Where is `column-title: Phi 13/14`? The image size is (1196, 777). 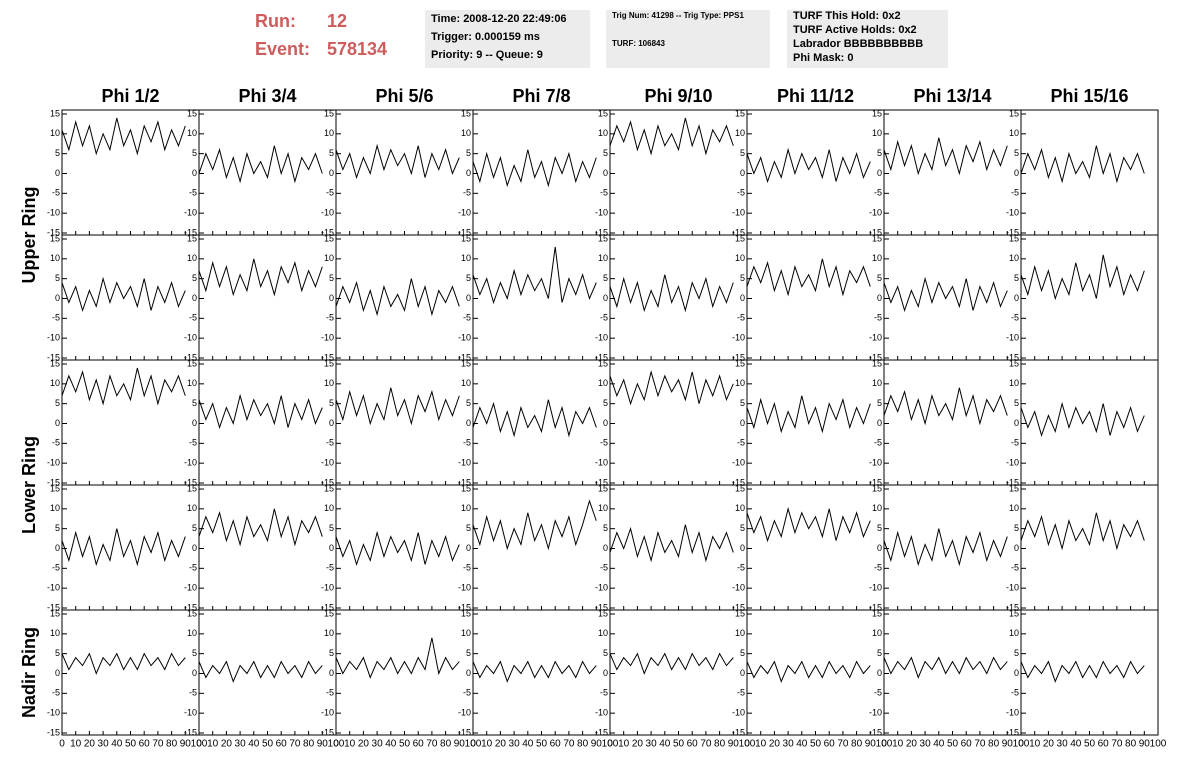
column-title: Phi 13/14 is located at coordinates (952, 96).